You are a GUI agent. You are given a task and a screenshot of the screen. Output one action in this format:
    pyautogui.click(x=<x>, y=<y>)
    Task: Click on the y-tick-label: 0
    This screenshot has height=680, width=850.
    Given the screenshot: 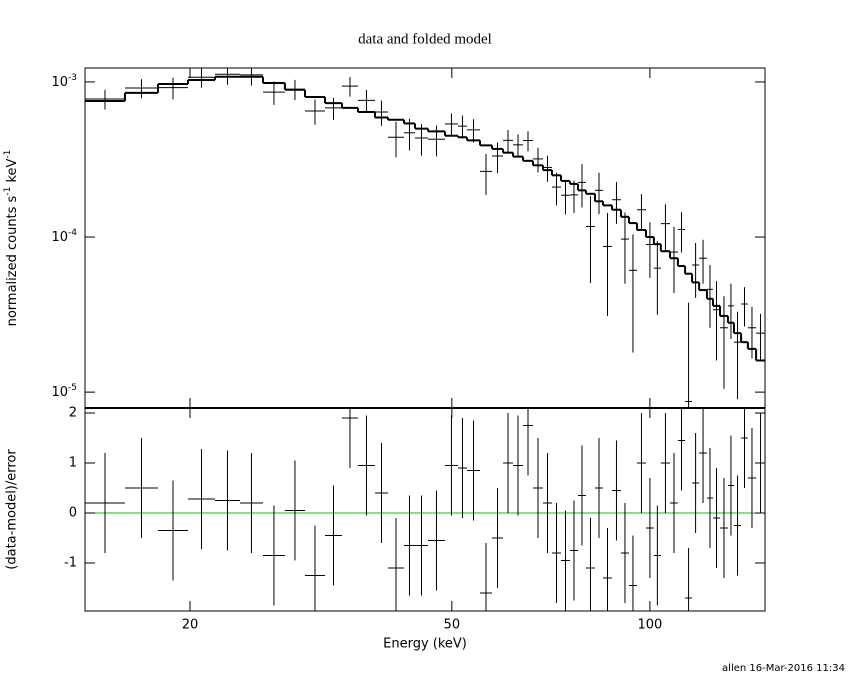 What is the action you would take?
    pyautogui.click(x=73, y=513)
    